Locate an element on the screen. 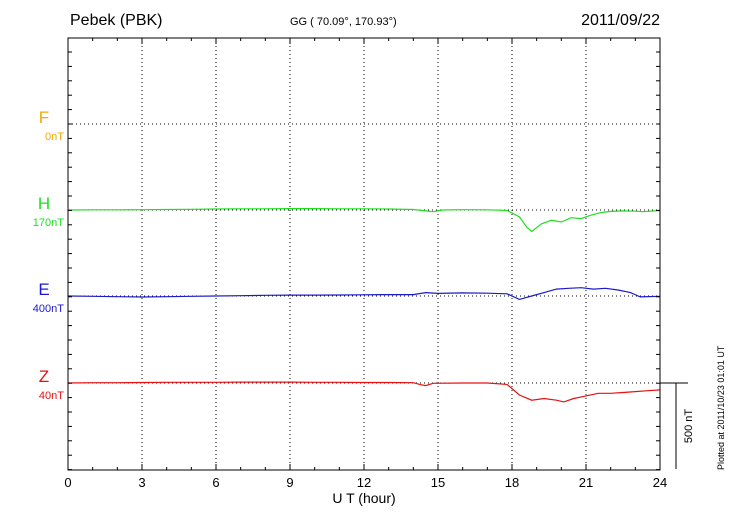 Image resolution: width=730 pixels, height=520 pixels. x-tick-label: 0 is located at coordinates (67, 482).